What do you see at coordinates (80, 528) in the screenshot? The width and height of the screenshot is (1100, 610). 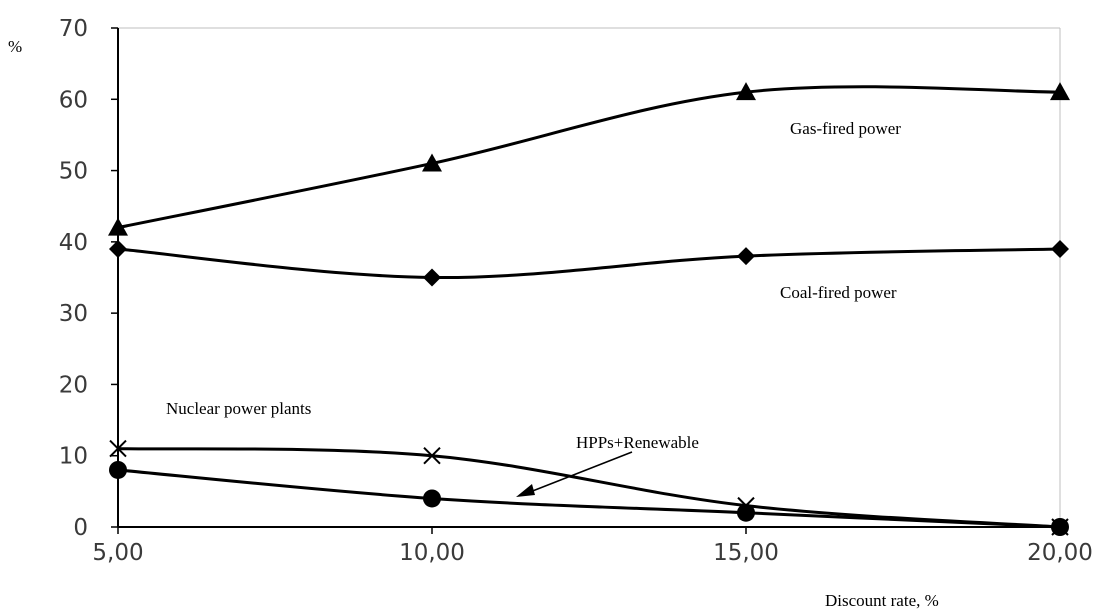 I see `y-tick-label: 0` at bounding box center [80, 528].